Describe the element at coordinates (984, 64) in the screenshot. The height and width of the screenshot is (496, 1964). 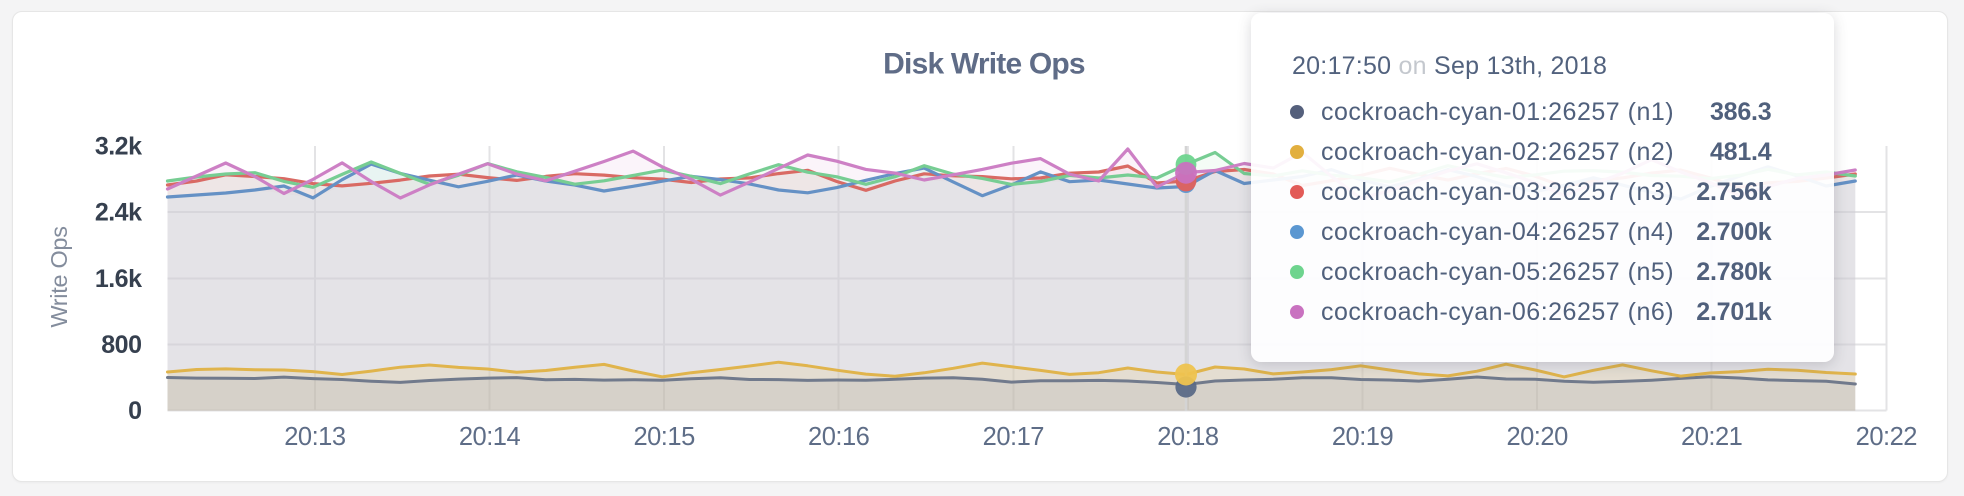
I see `svg-text: Disk Write Ops` at that location.